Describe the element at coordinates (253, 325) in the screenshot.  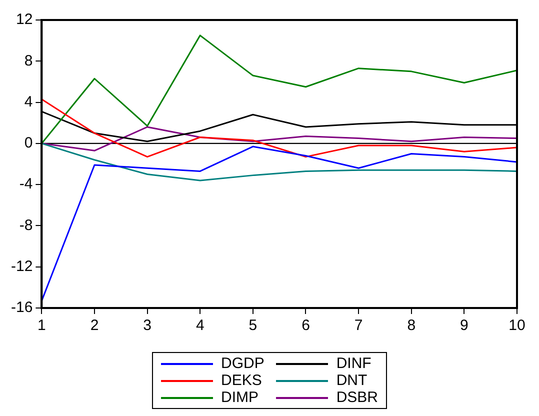
I see `x-tick-label: 5` at that location.